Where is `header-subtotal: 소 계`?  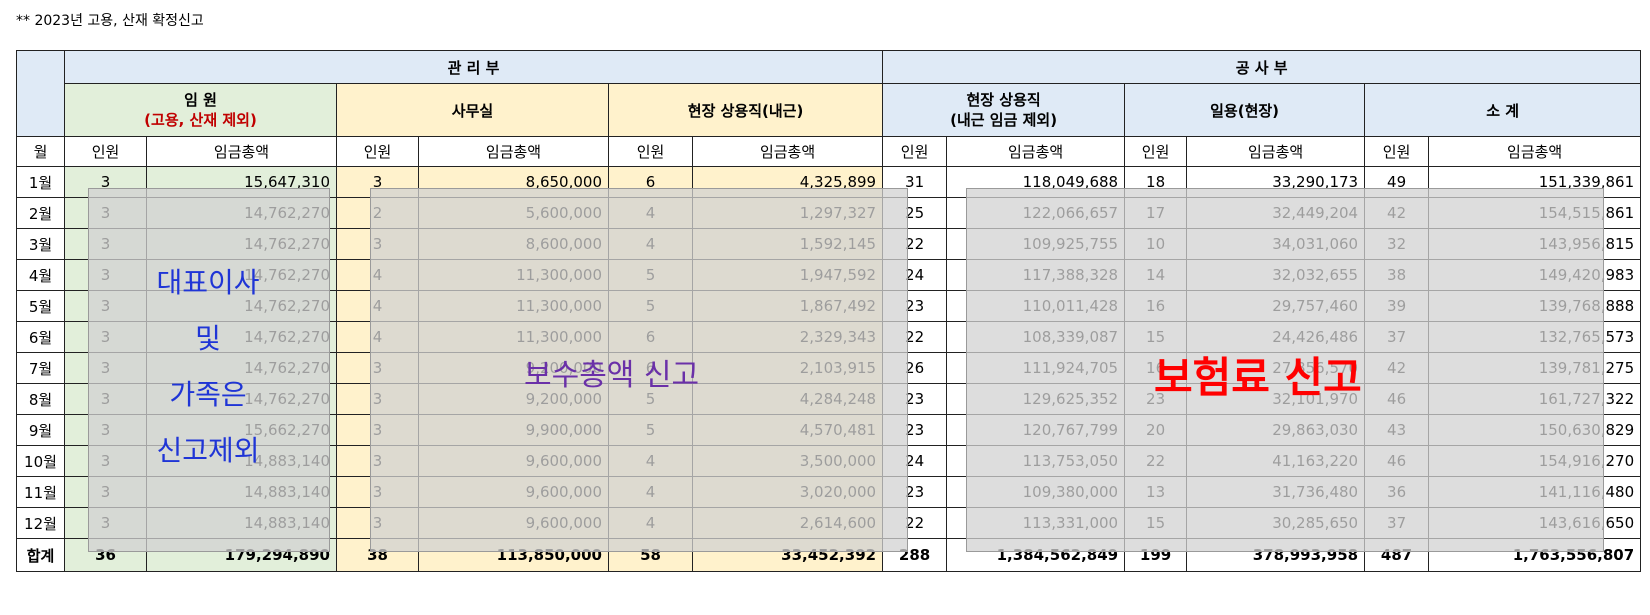 header-subtotal: 소 계 is located at coordinates (1503, 110).